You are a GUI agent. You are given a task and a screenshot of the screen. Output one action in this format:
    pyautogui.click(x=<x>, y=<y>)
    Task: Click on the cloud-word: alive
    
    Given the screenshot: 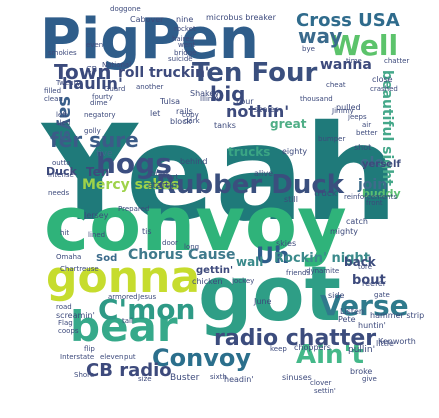 What is the action you would take?
    pyautogui.click(x=264, y=173)
    